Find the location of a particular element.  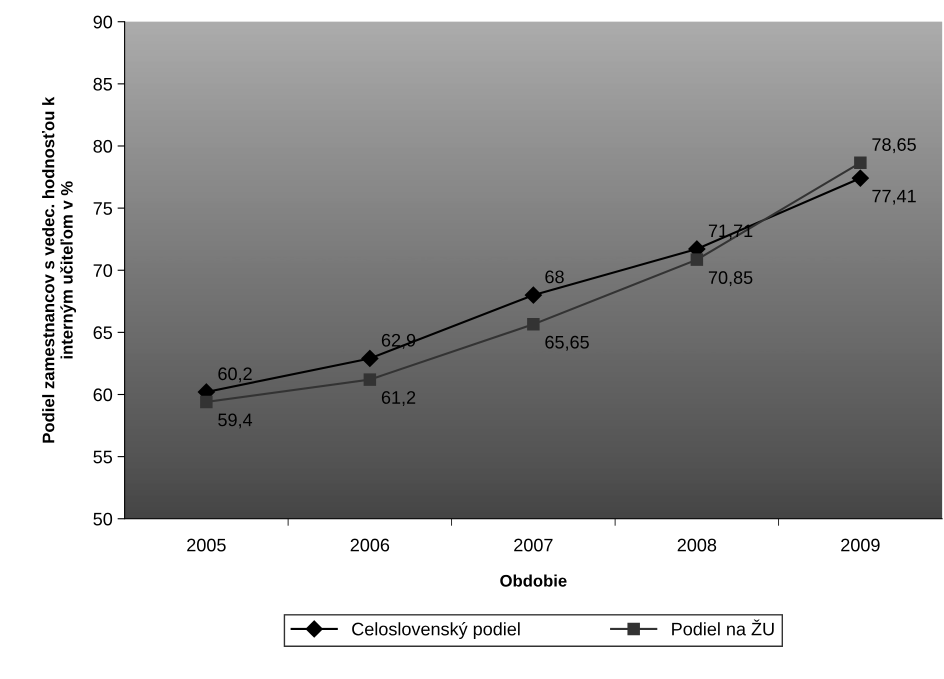

x-tick-label: 2007 is located at coordinates (533, 545).